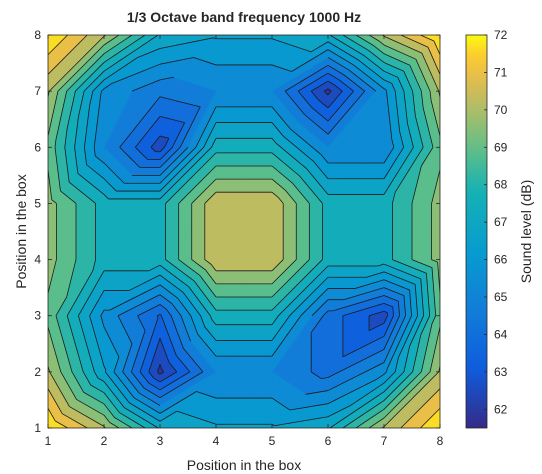 This screenshot has width=542, height=474. What do you see at coordinates (501, 147) in the screenshot?
I see `colorbar-tick-label: 69` at bounding box center [501, 147].